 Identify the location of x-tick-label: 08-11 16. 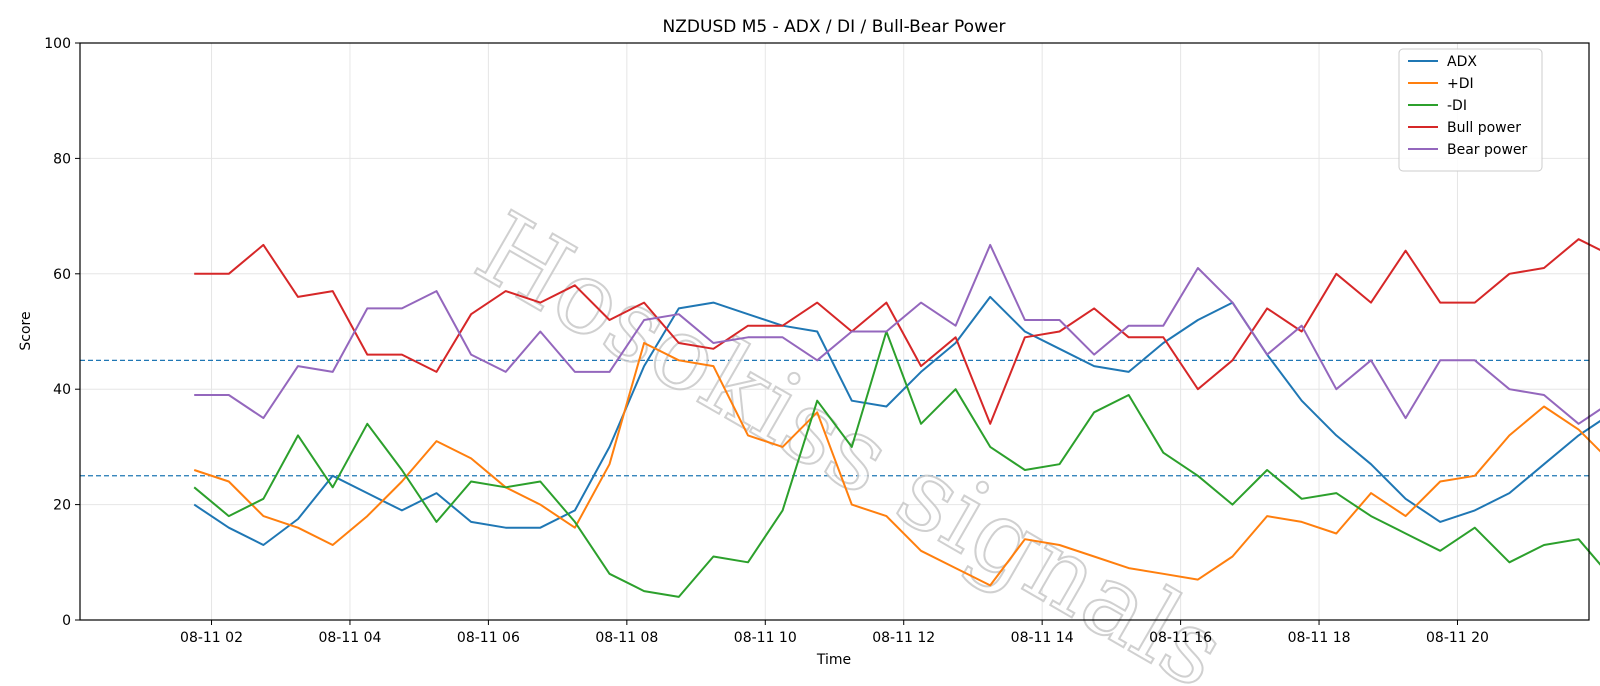
(1180, 638).